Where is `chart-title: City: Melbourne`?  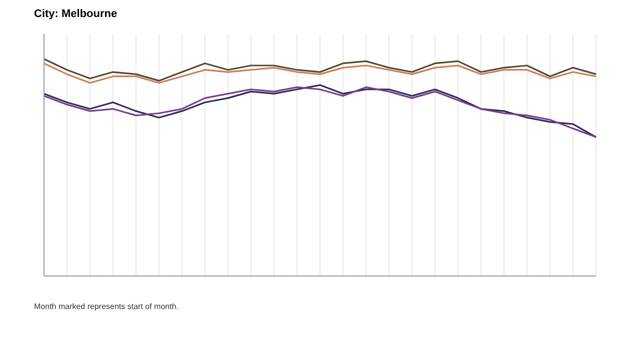
chart-title: City: Melbourne is located at coordinates (76, 15).